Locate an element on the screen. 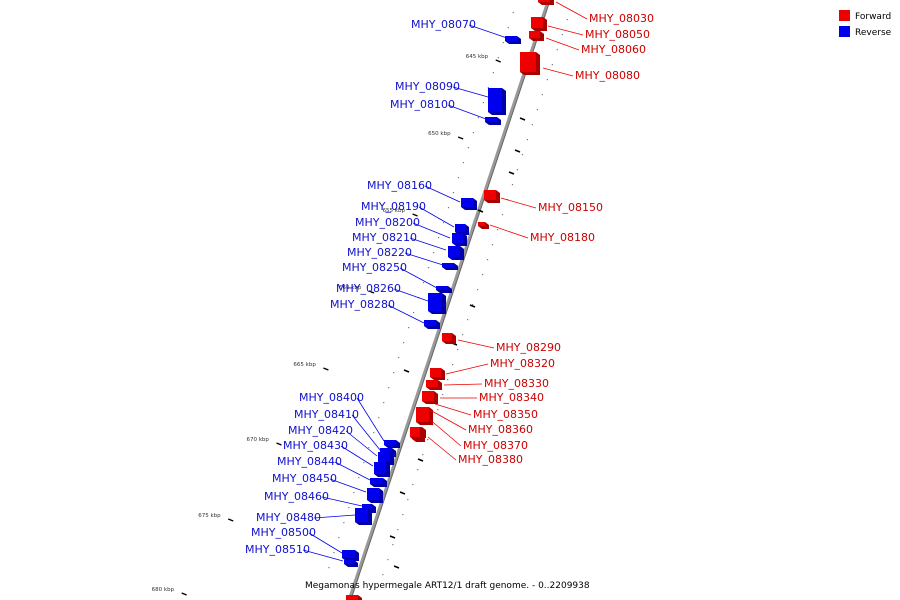 The image size is (900, 600). reverse-gene-label: MHY_08430 is located at coordinates (315, 445).